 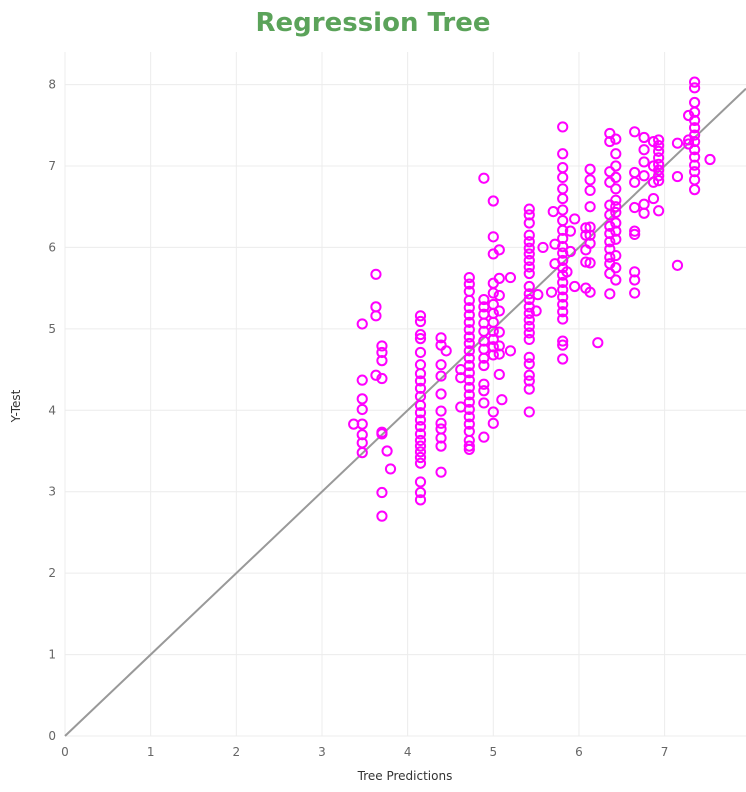 I want to click on x-axis-label: Tree Predictions, so click(x=405, y=776).